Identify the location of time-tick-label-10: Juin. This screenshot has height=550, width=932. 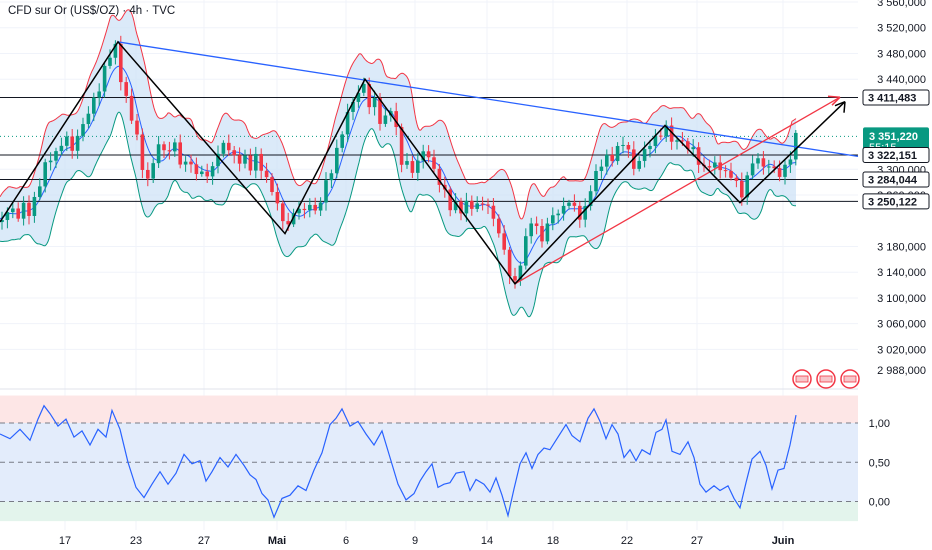
(783, 541).